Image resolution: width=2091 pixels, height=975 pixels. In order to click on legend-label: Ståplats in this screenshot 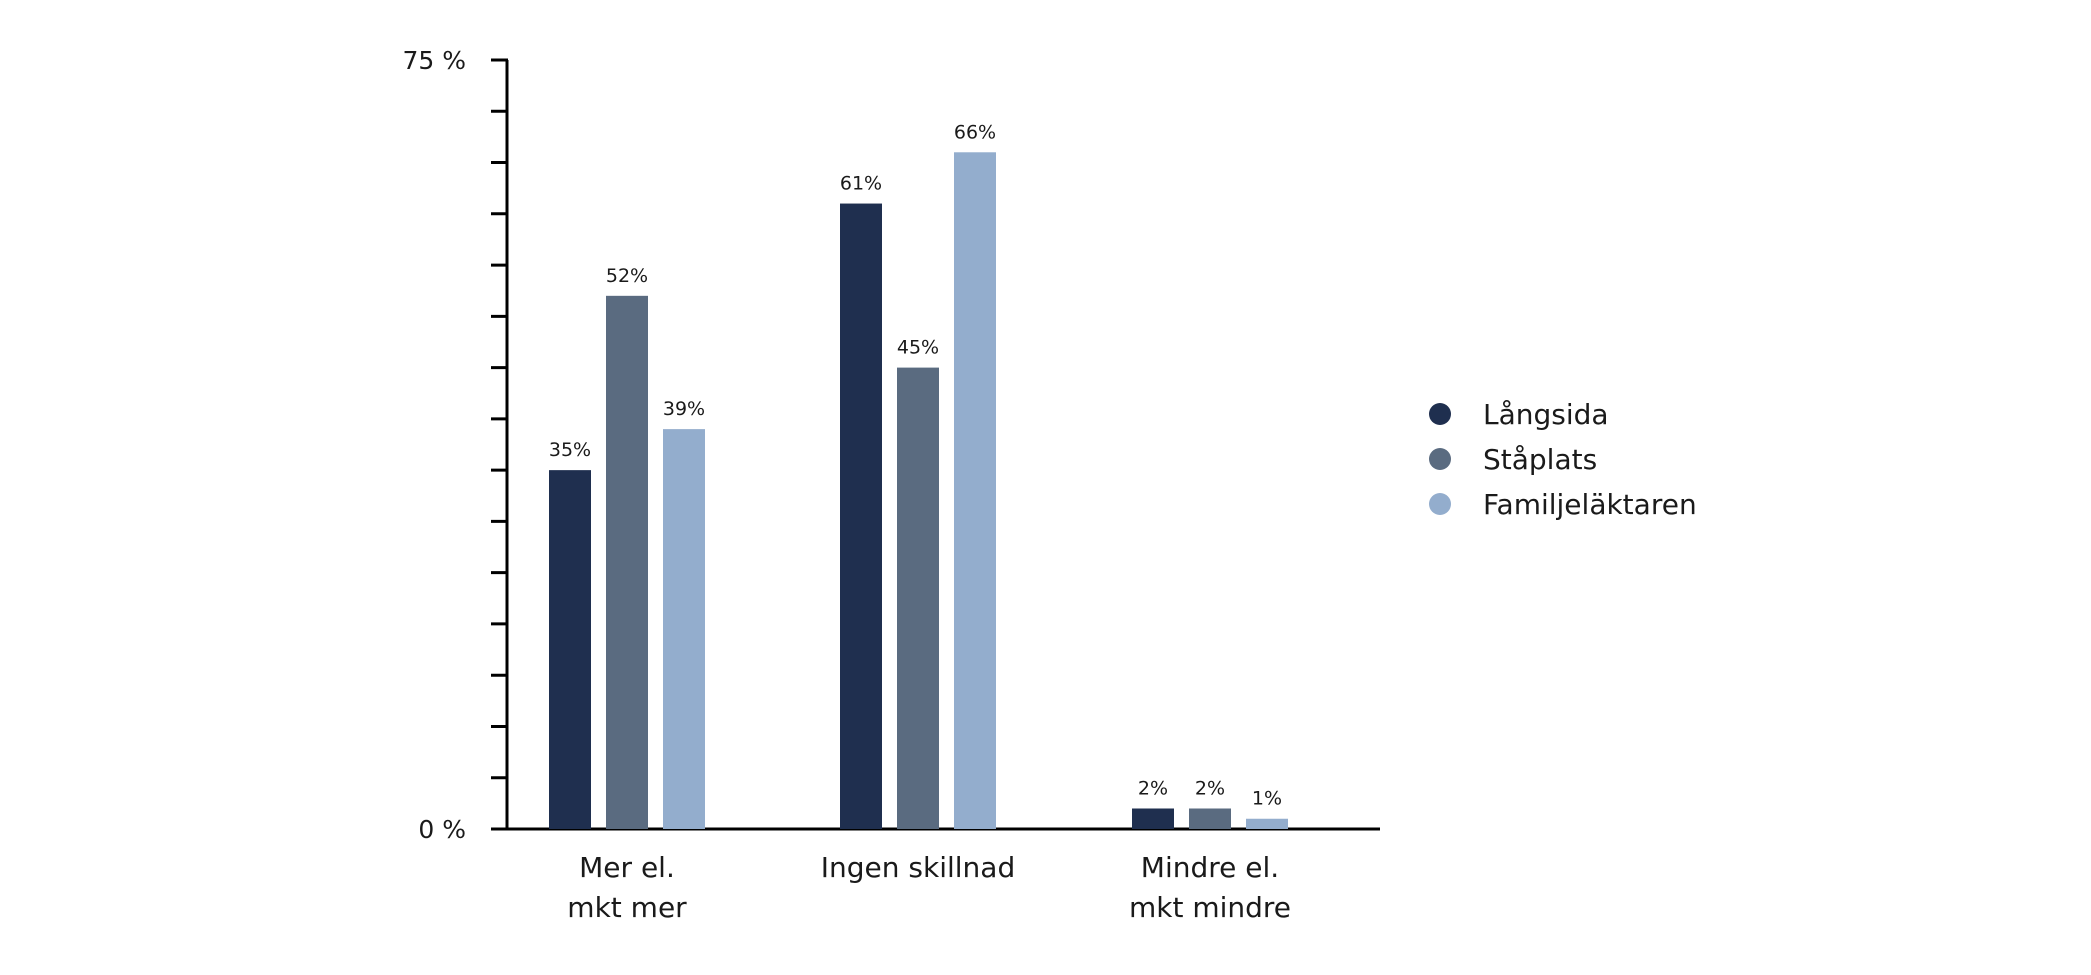, I will do `click(1540, 459)`.